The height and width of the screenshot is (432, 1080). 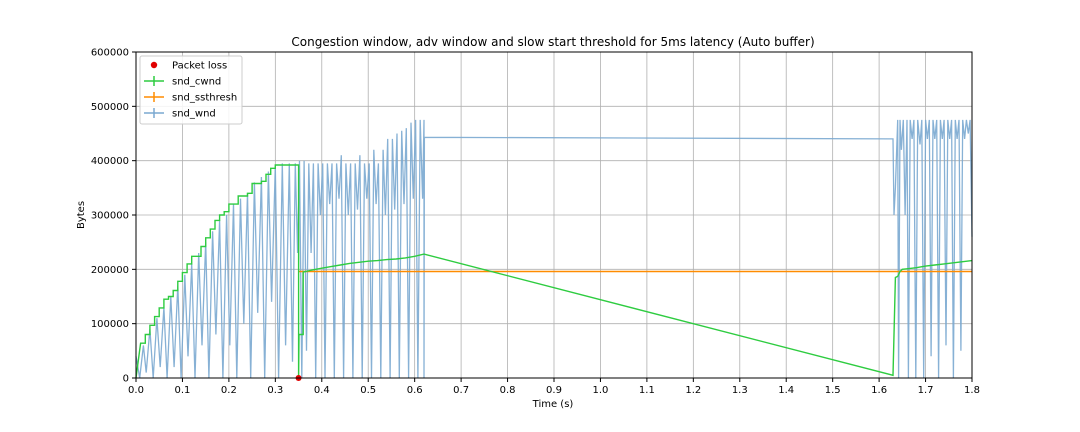 What do you see at coordinates (647, 390) in the screenshot?
I see `x-tick-label: 1.1` at bounding box center [647, 390].